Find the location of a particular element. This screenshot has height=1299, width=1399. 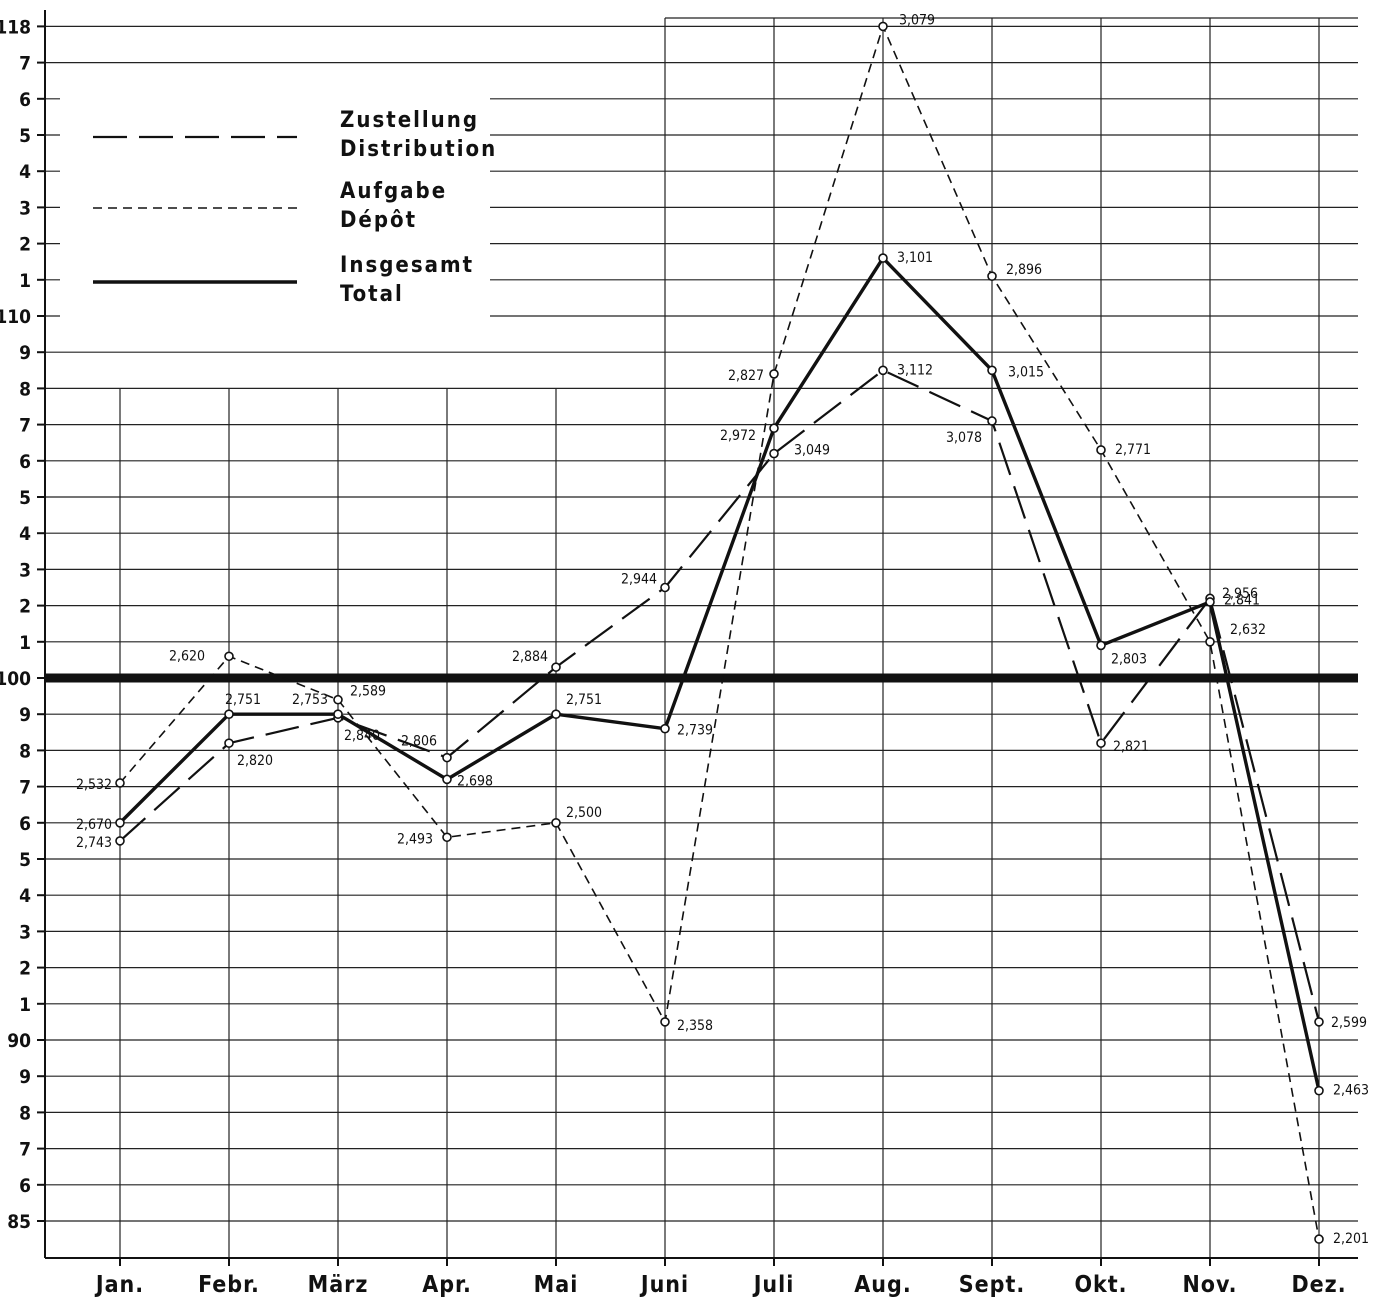

data-label: 2,532 is located at coordinates (94, 785).